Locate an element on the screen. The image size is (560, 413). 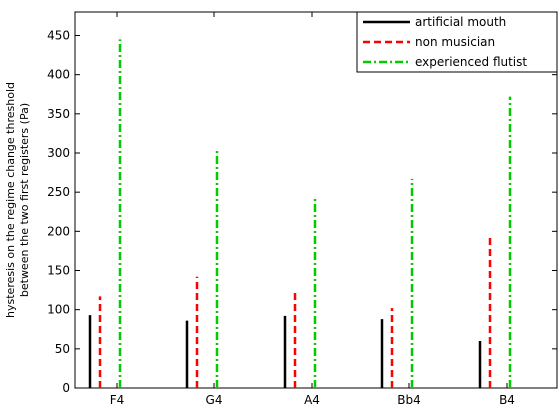
legend-label: non musician is located at coordinates (455, 42).